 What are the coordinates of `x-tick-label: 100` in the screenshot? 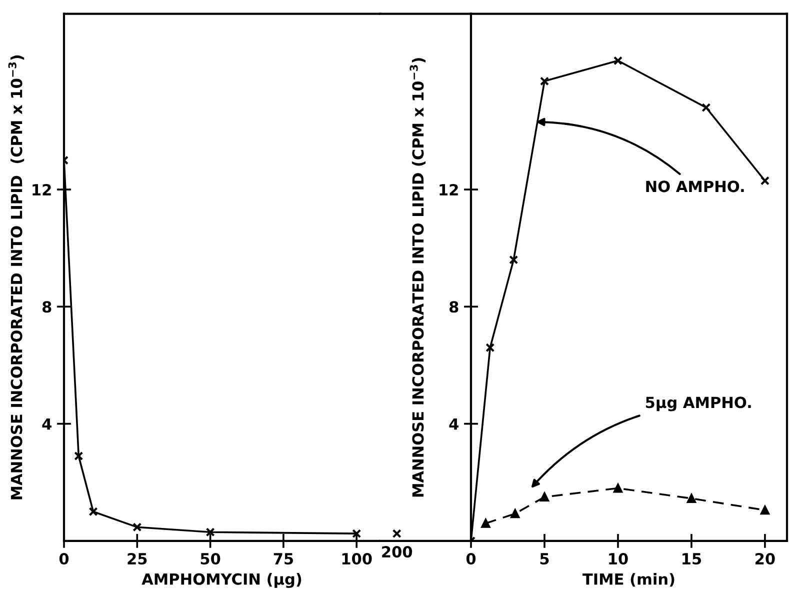 It's located at (357, 558).